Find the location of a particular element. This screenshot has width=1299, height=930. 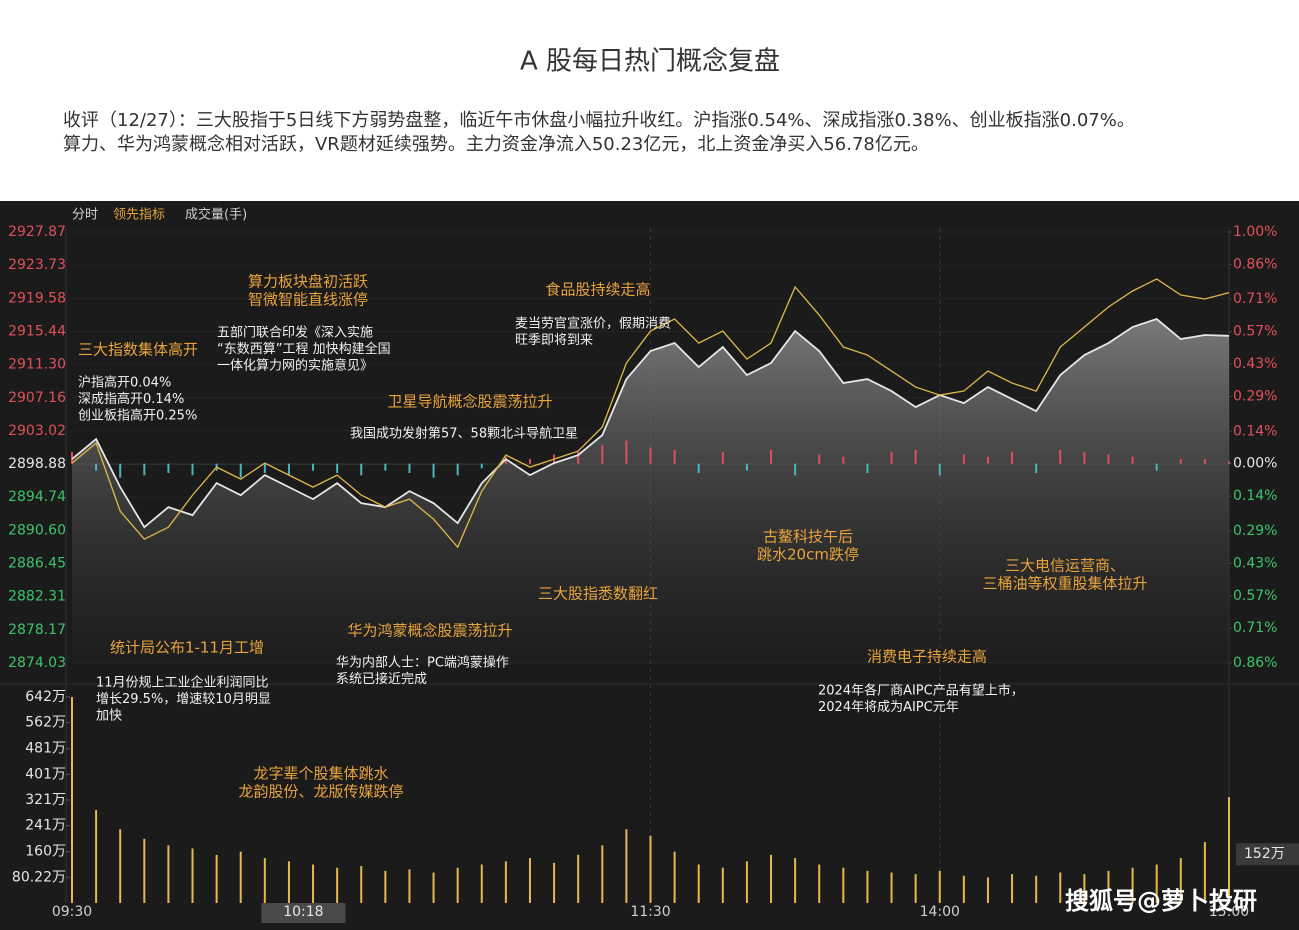

tab: 成交量(手) is located at coordinates (216, 215).